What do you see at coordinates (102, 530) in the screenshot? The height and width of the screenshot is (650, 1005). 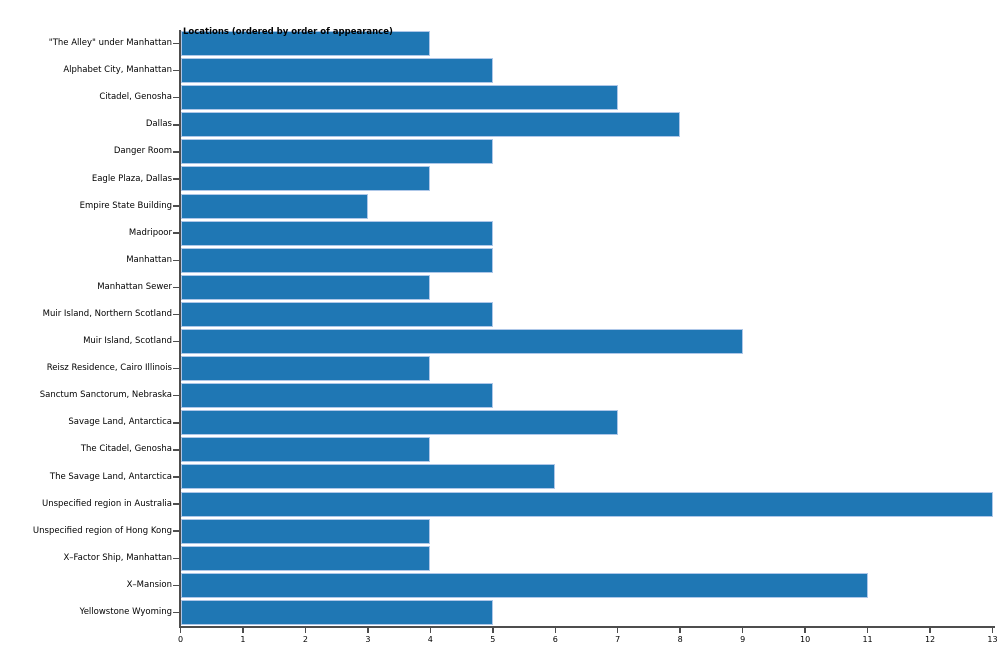 I see `category-label: Unspecified region of Hong Kong` at bounding box center [102, 530].